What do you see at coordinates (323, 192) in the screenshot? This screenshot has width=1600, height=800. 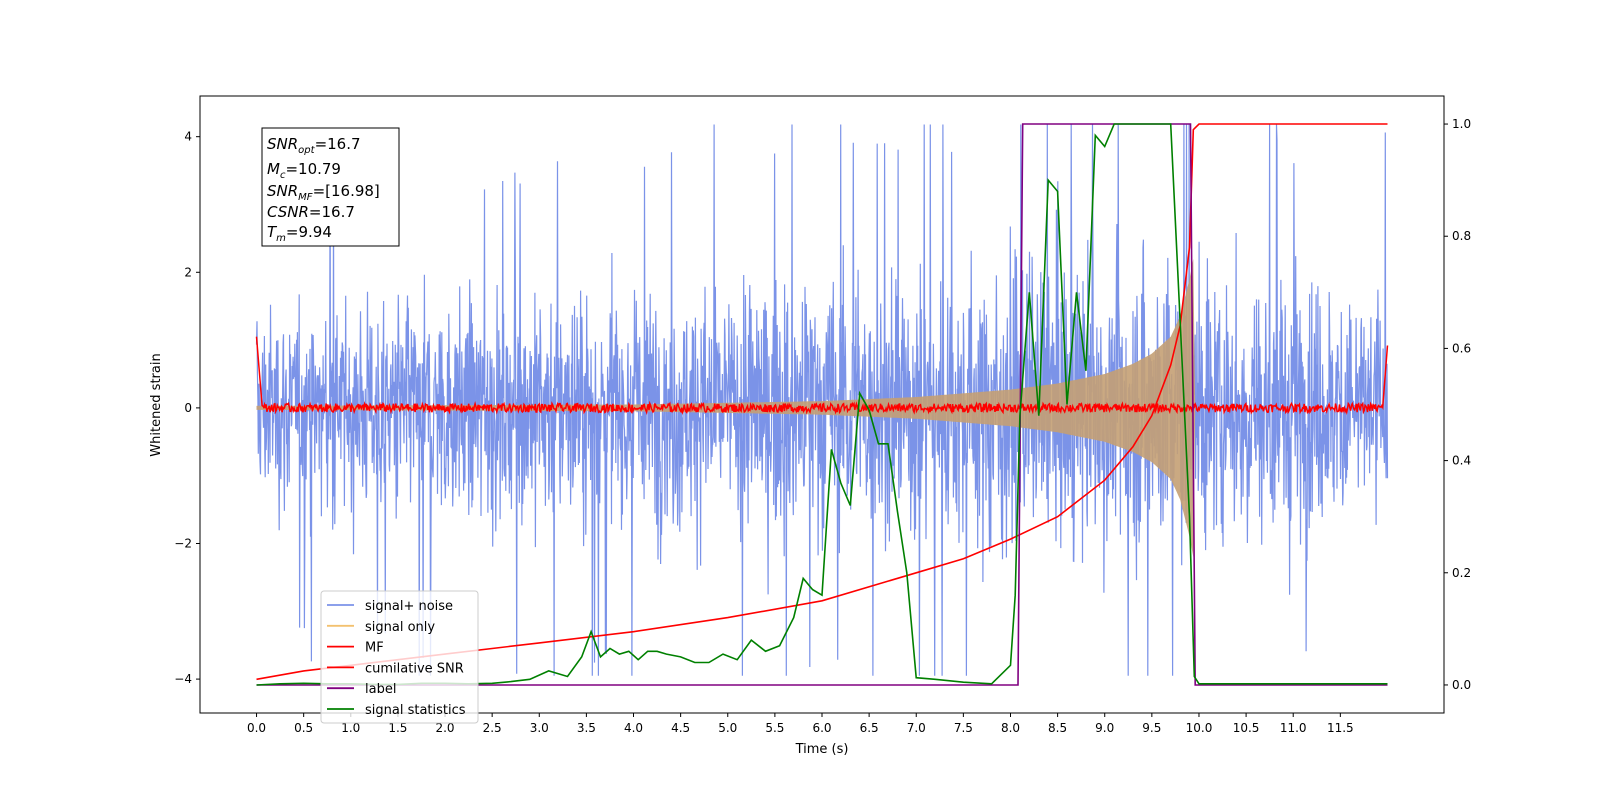 I see `annotation-snr-mf: SNRMF=[16.98]` at bounding box center [323, 192].